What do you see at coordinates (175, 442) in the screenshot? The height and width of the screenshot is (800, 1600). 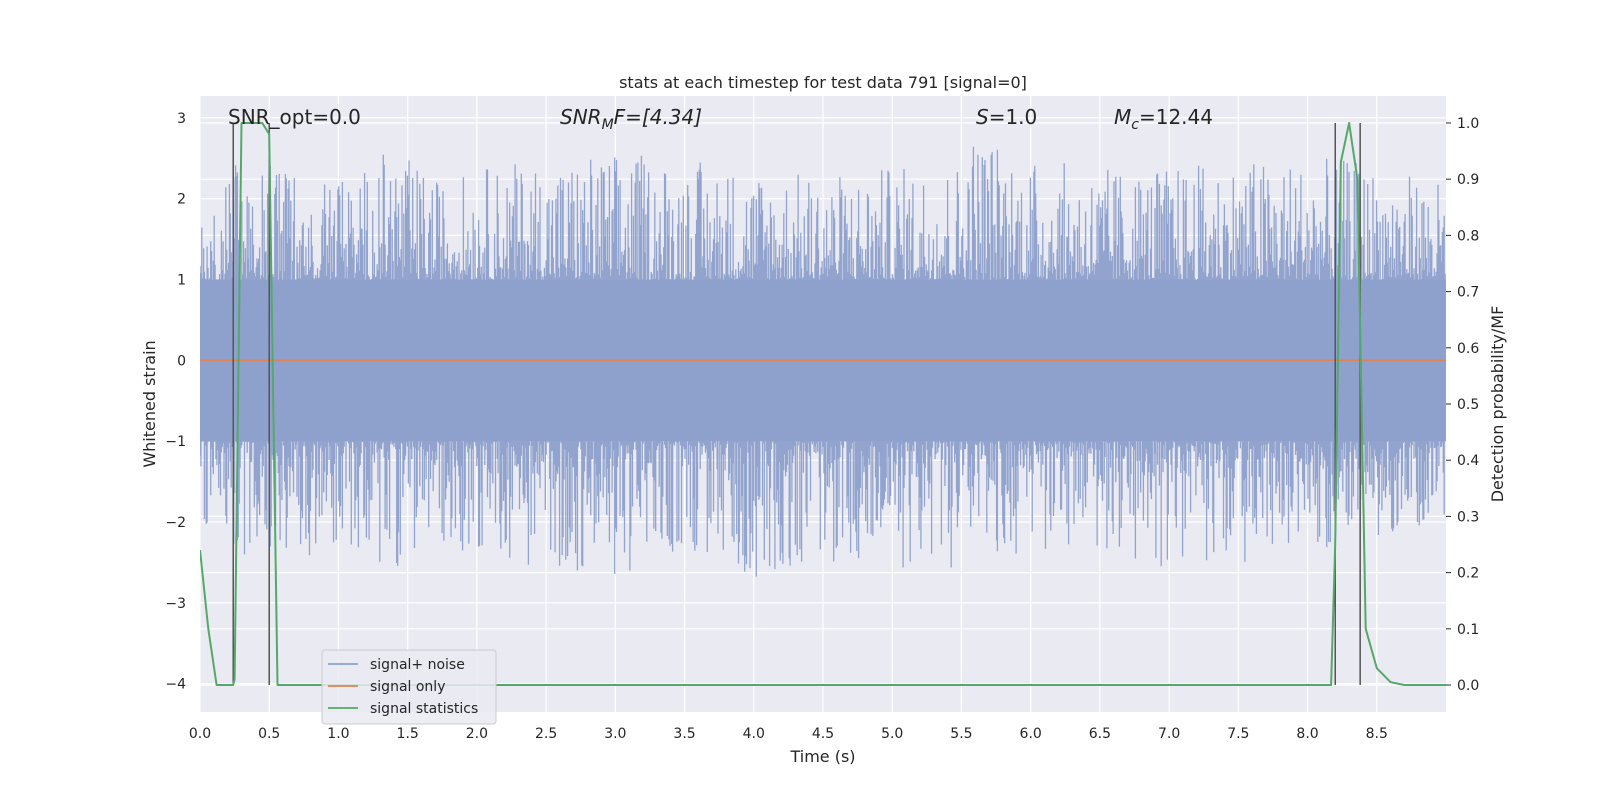 I see `left-tick-label: −1` at bounding box center [175, 442].